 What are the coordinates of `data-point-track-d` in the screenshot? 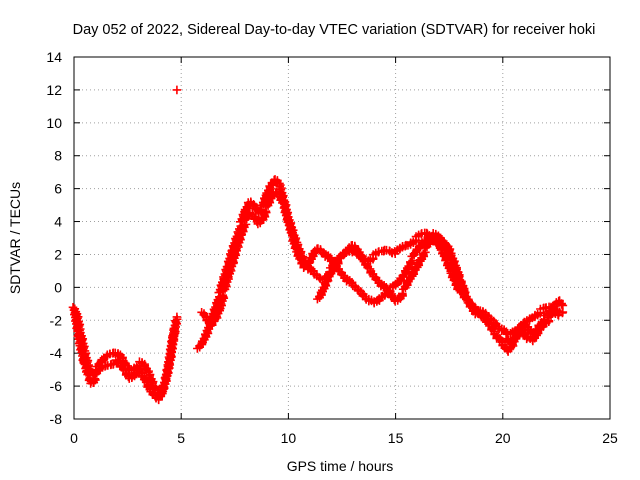 It's located at (558, 315).